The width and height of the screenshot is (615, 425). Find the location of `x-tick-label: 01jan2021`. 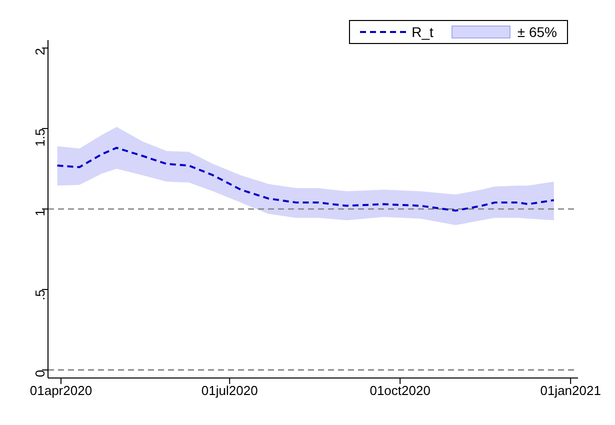

x-tick-label: 01jan2021 is located at coordinates (570, 390).